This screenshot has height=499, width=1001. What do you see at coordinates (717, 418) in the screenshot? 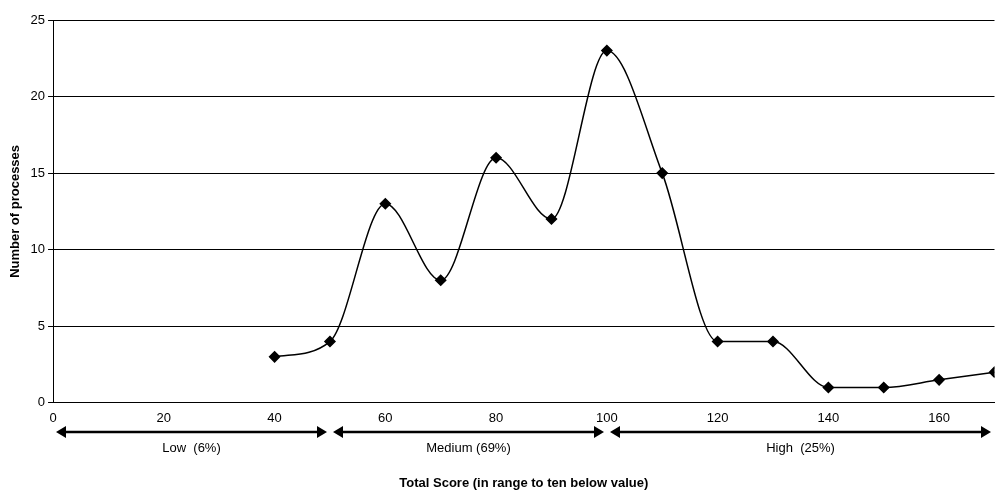
I see `x-tick-label: 120` at bounding box center [717, 418].